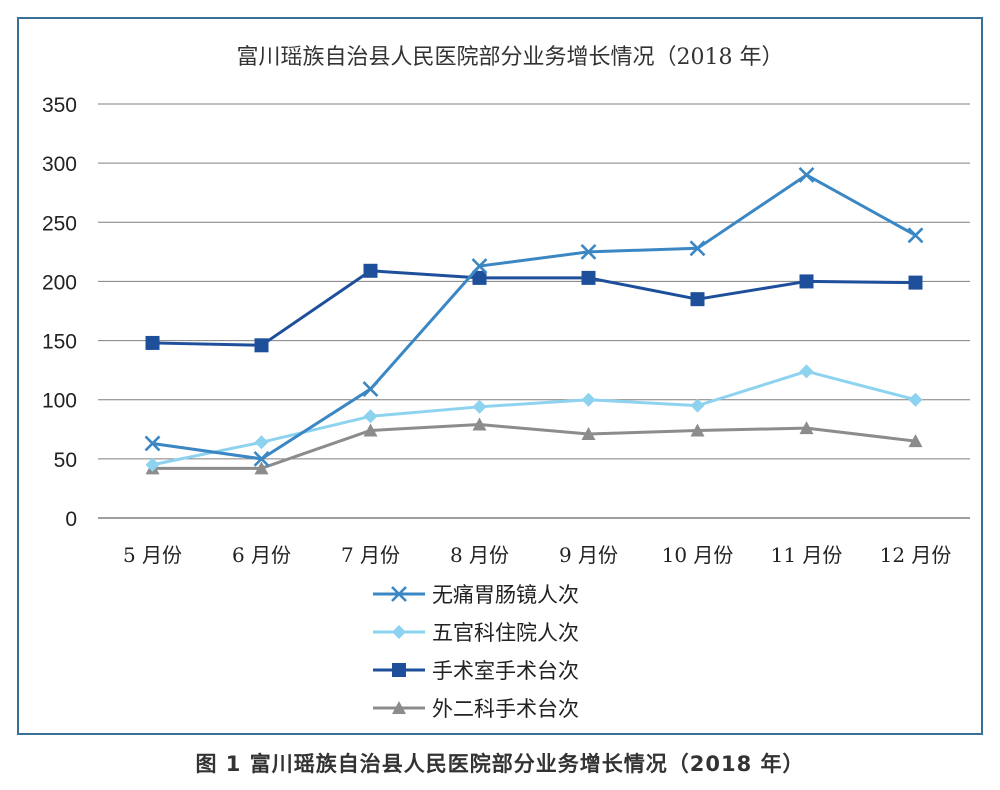 This screenshot has width=1000, height=790. Describe the element at coordinates (65, 460) in the screenshot. I see `y-tick-label: 50` at that location.